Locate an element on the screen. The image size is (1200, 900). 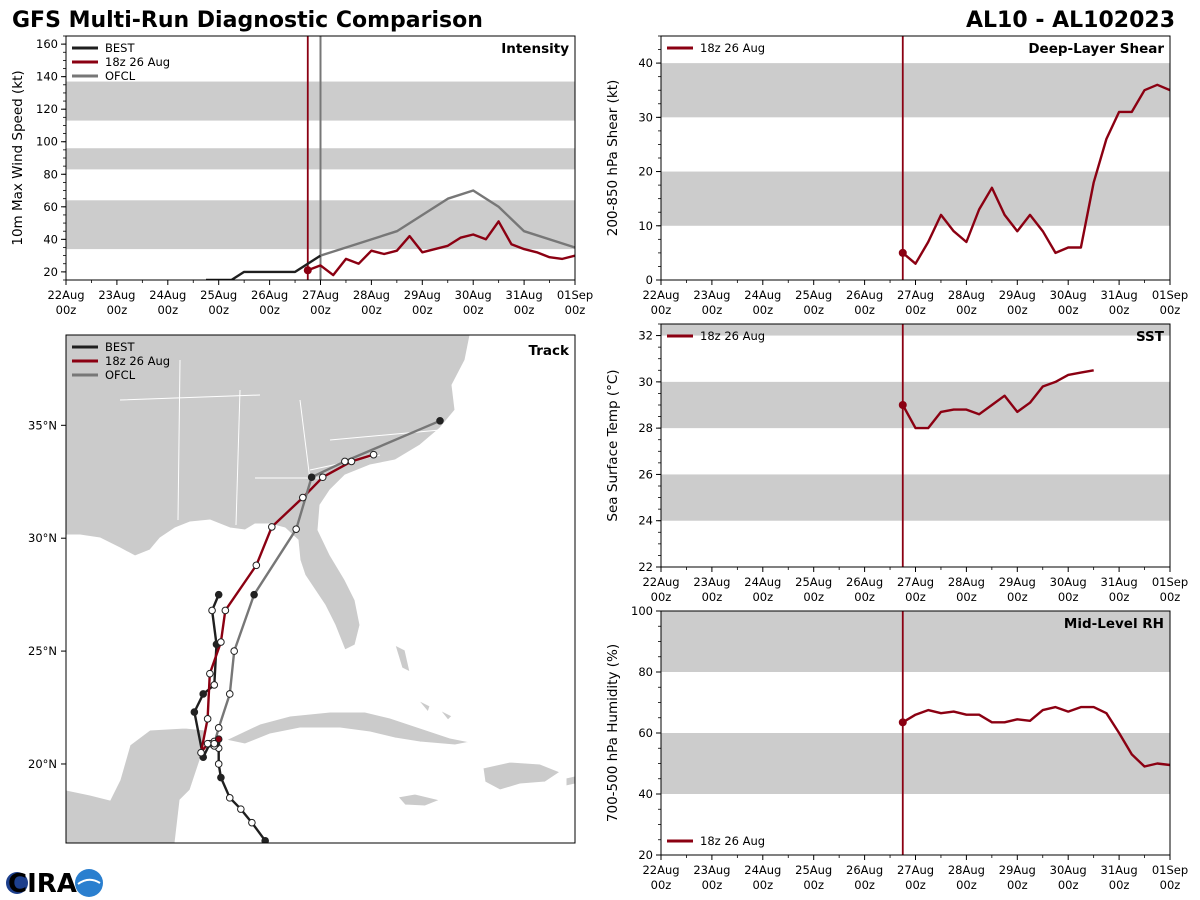
rh-xtick-label: 29Aug is located at coordinates (1017, 870).